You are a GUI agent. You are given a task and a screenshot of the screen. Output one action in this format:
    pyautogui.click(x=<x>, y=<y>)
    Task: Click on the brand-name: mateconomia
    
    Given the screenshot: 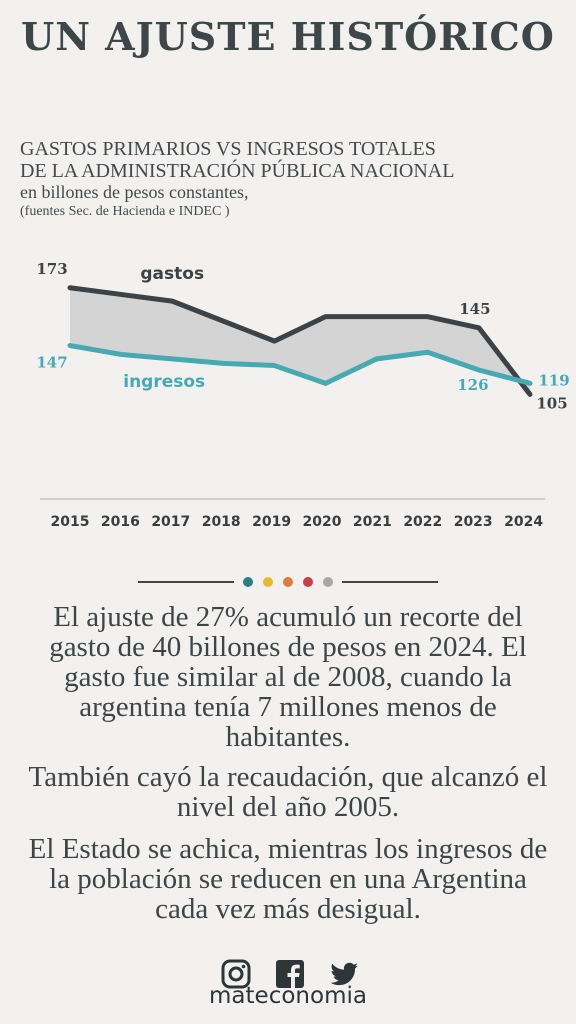 What is the action you would take?
    pyautogui.click(x=288, y=996)
    